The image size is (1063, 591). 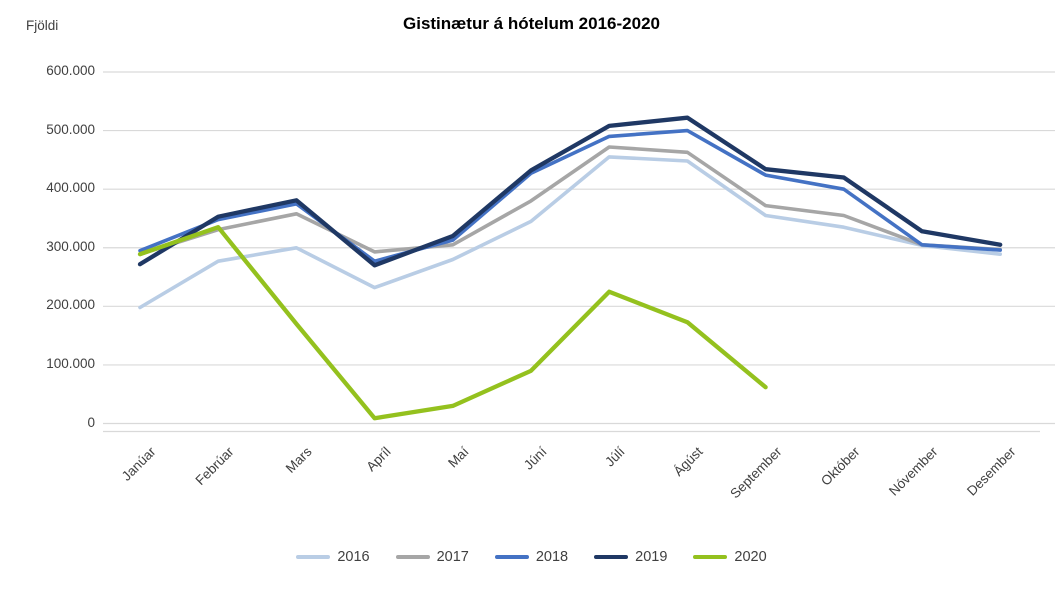 What do you see at coordinates (552, 557) in the screenshot?
I see `legend-label-2018: 2018` at bounding box center [552, 557].